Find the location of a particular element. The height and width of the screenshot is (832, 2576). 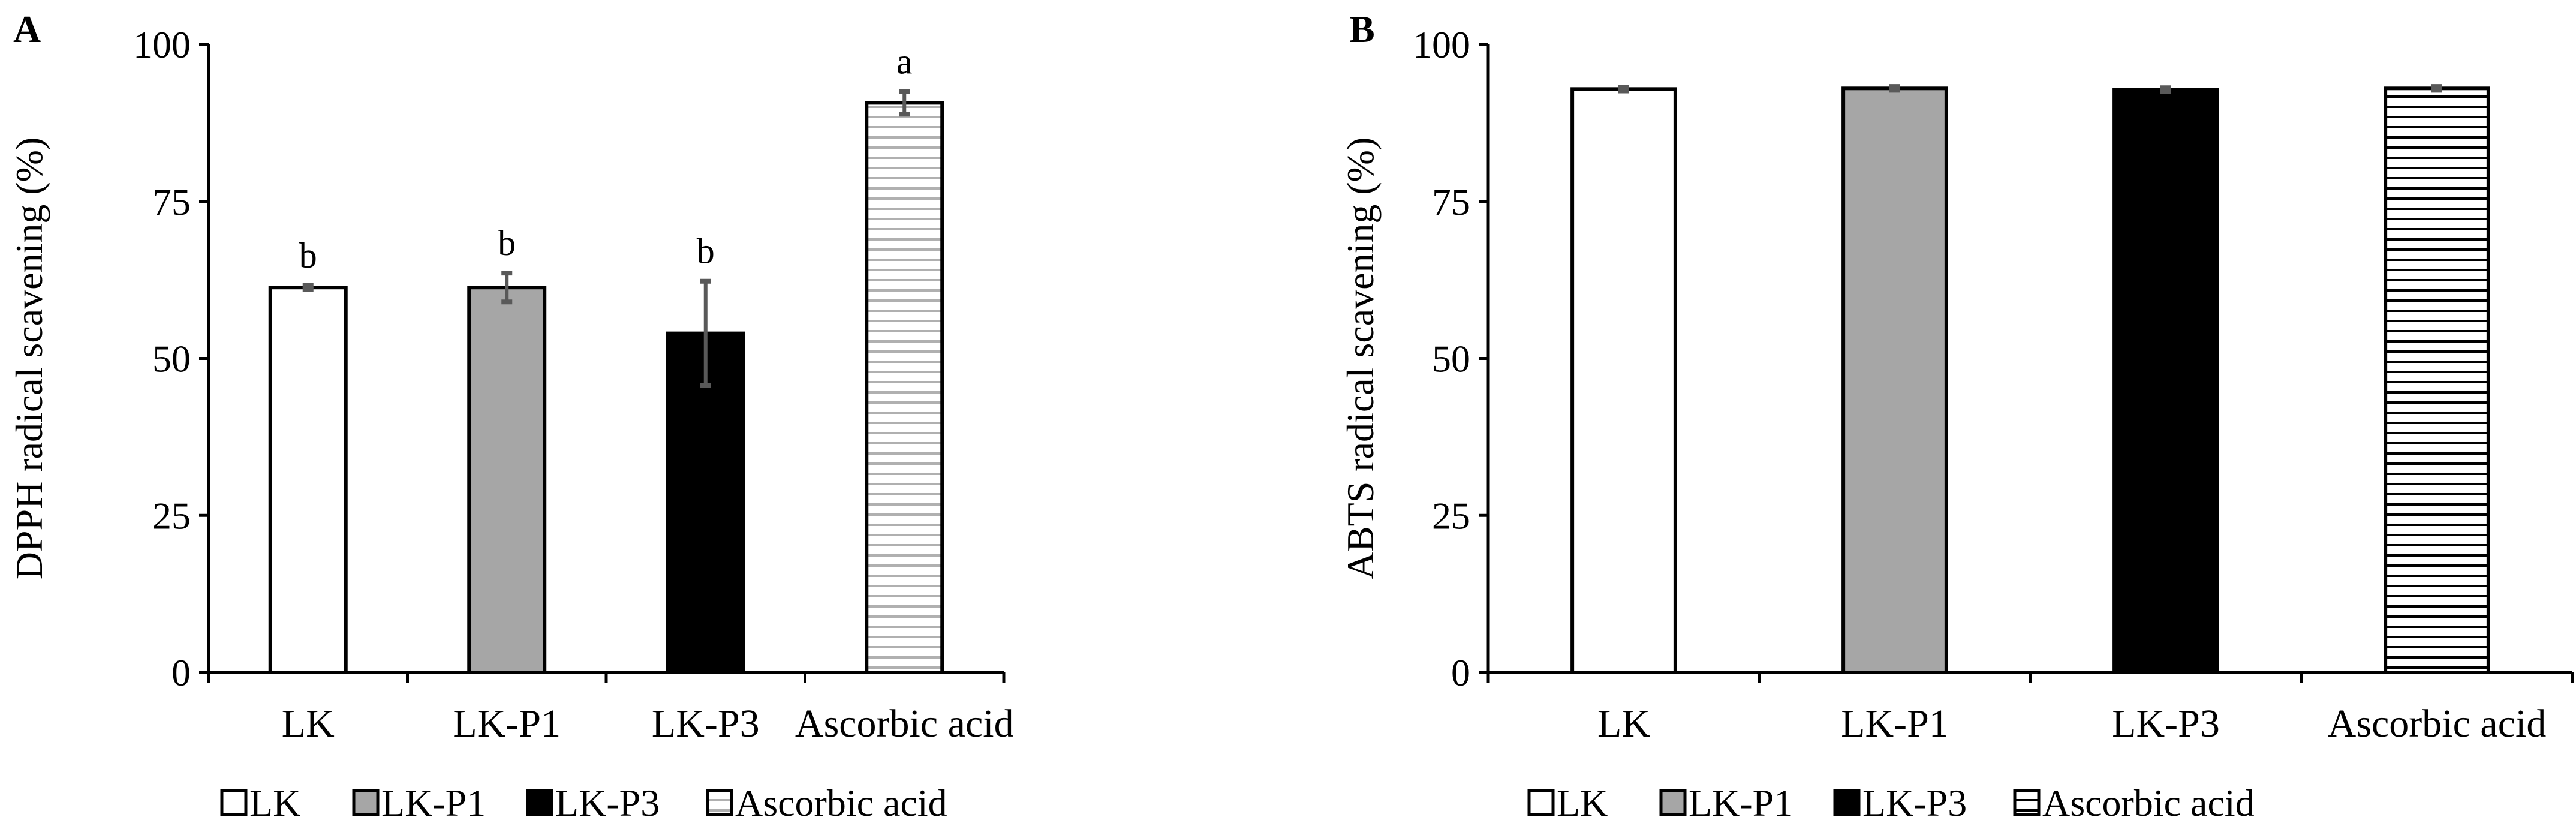

y-axis-label: ABTS radical scavening (%) is located at coordinates (1360, 358).